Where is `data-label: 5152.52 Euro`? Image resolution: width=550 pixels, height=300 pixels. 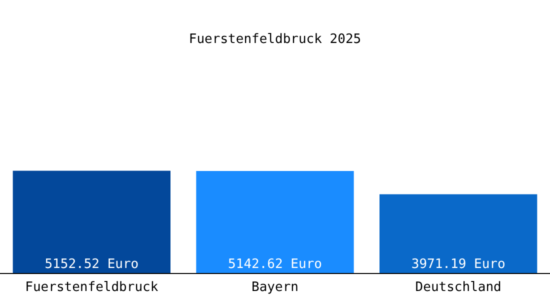
data-label: 5152.52 Euro is located at coordinates (91, 264).